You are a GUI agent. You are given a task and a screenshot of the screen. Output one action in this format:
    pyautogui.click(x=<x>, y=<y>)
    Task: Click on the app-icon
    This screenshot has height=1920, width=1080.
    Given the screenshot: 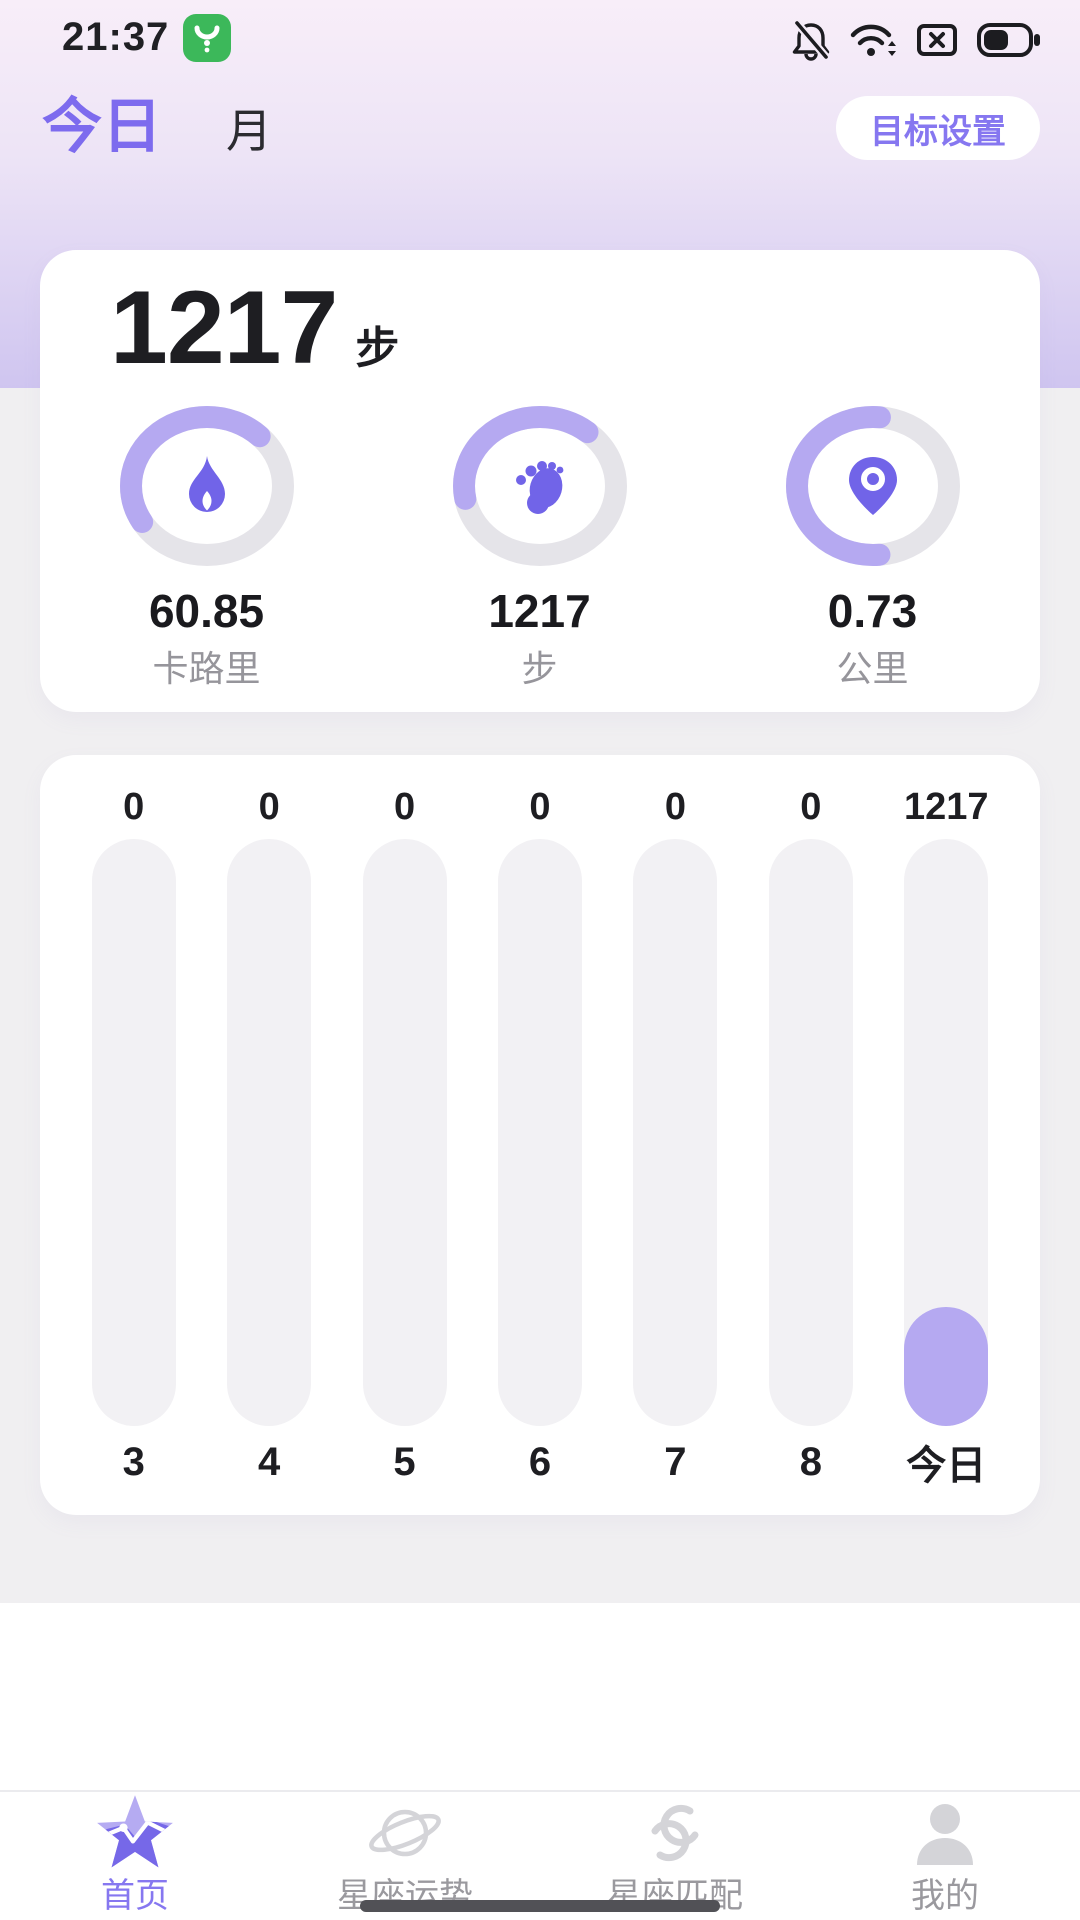 What is the action you would take?
    pyautogui.click(x=207, y=39)
    